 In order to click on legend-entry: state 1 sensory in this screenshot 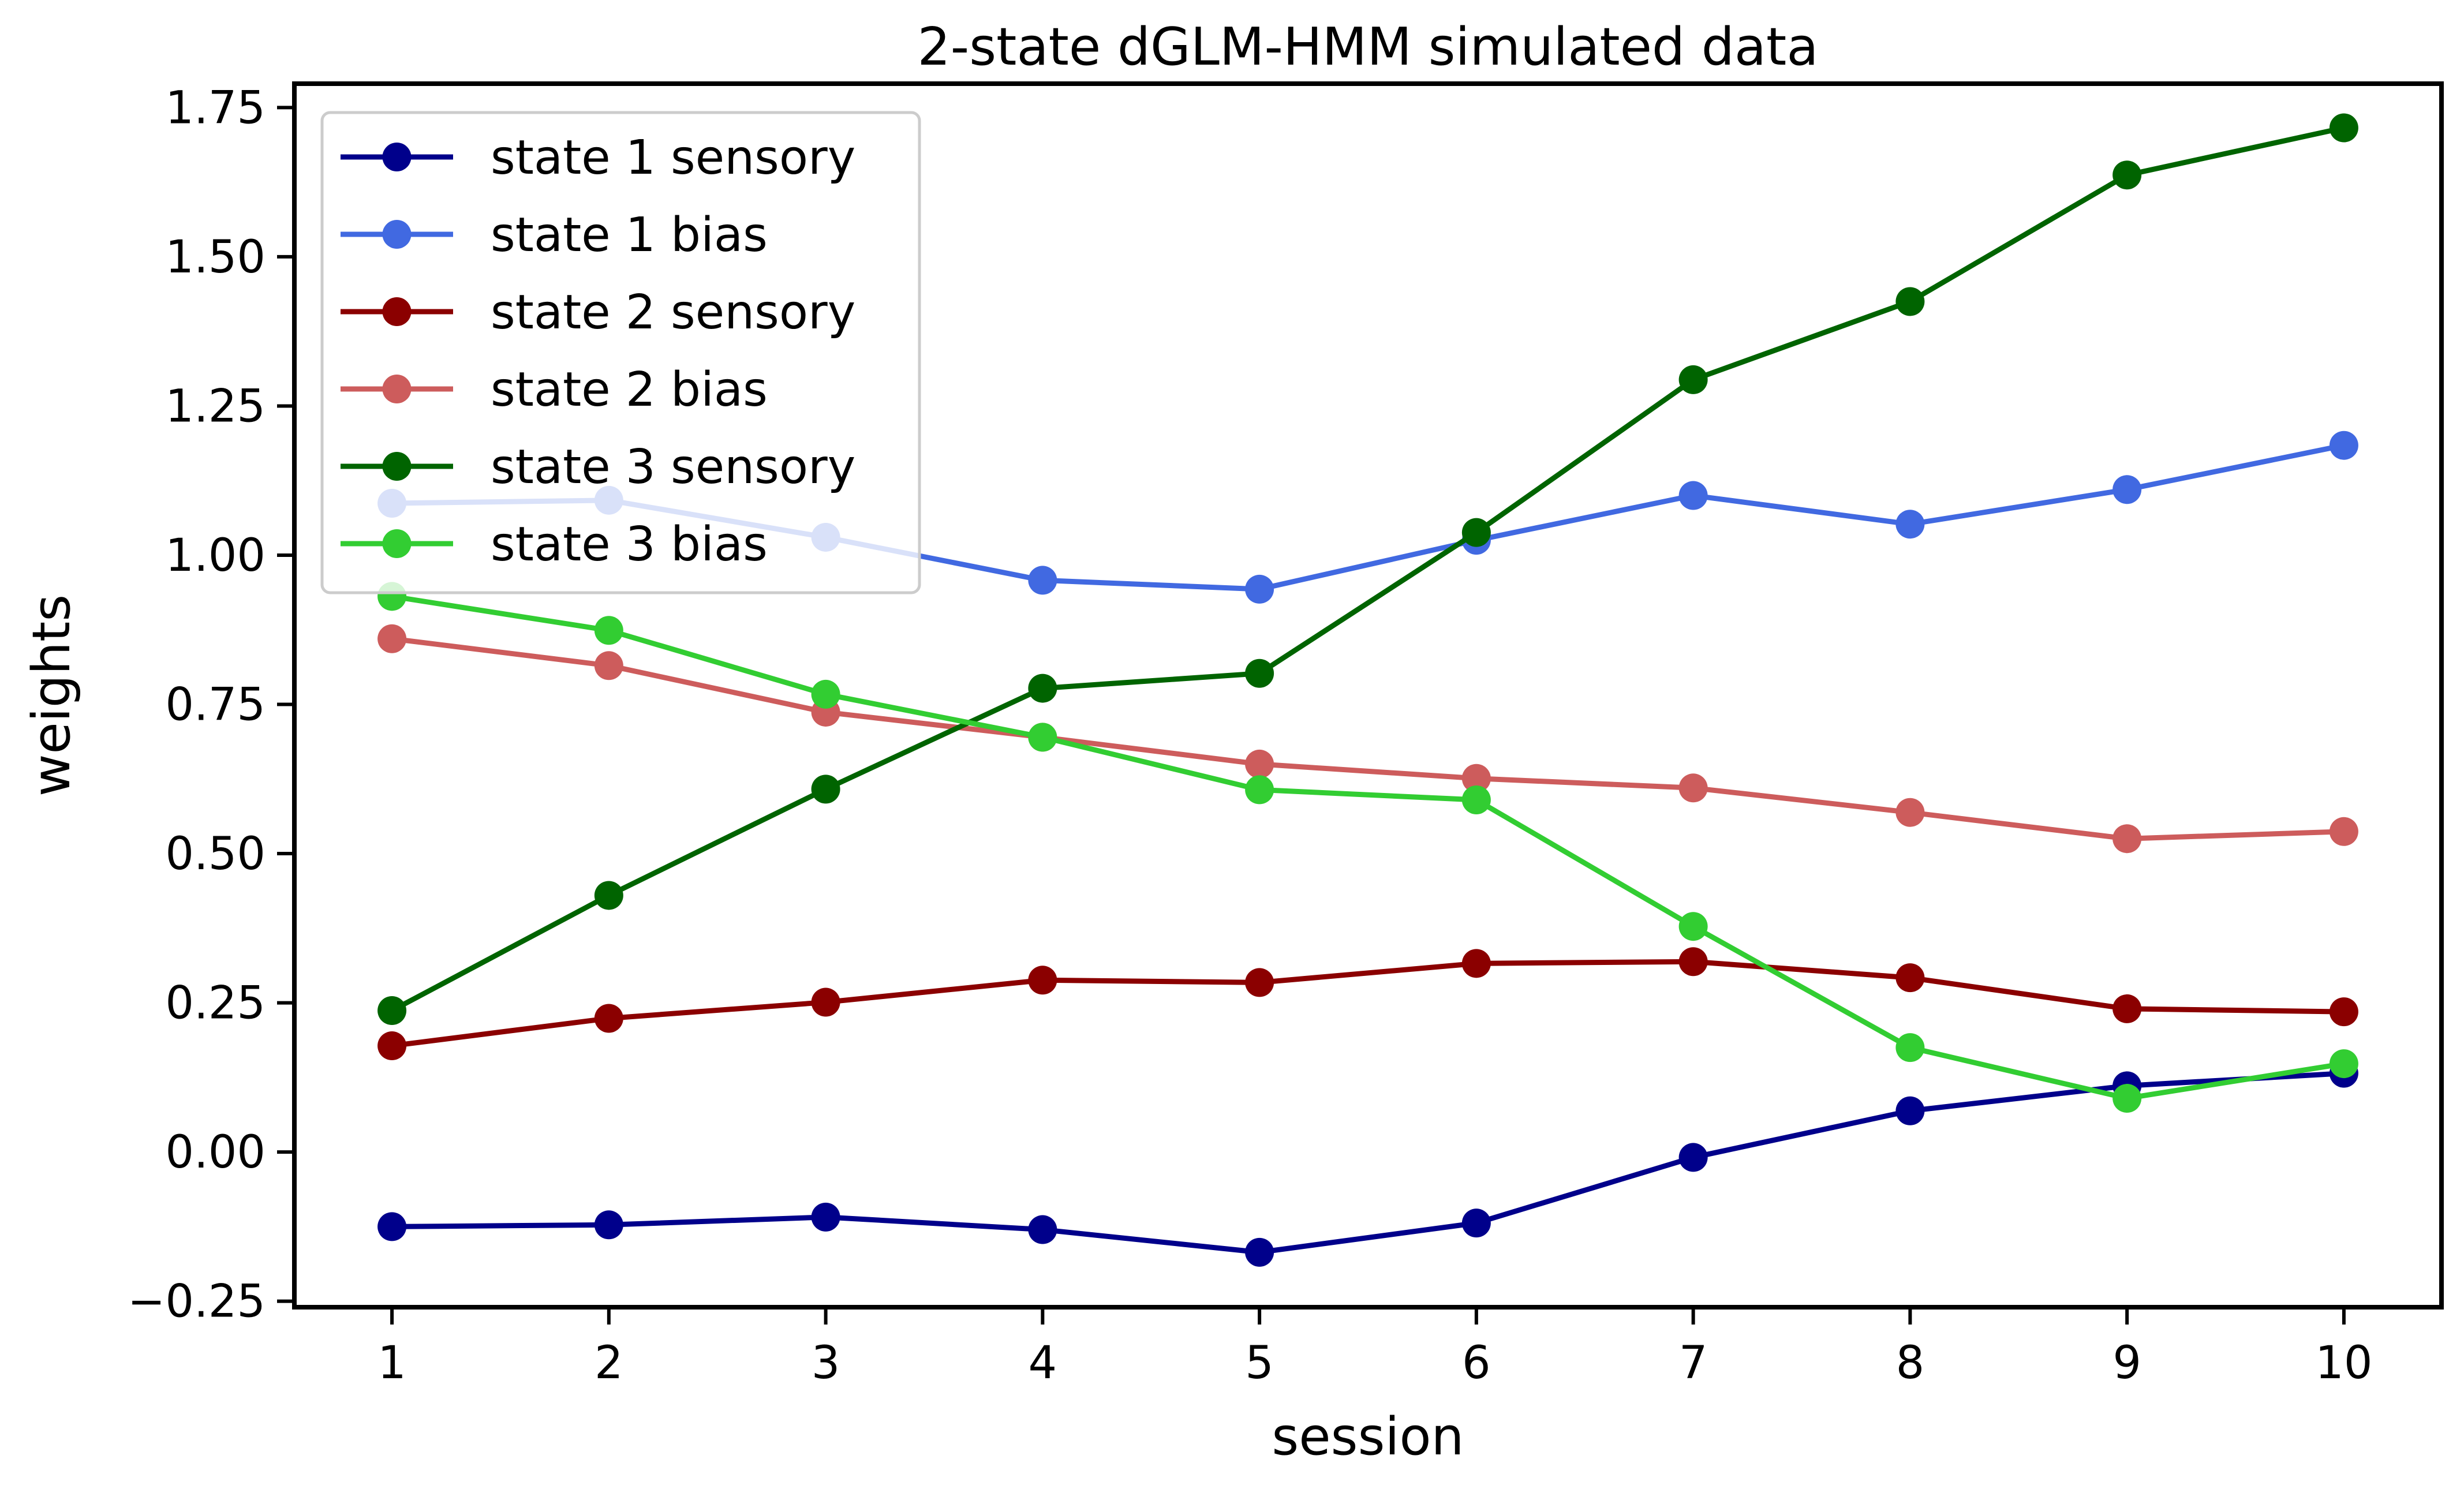, I will do `click(598, 157)`.